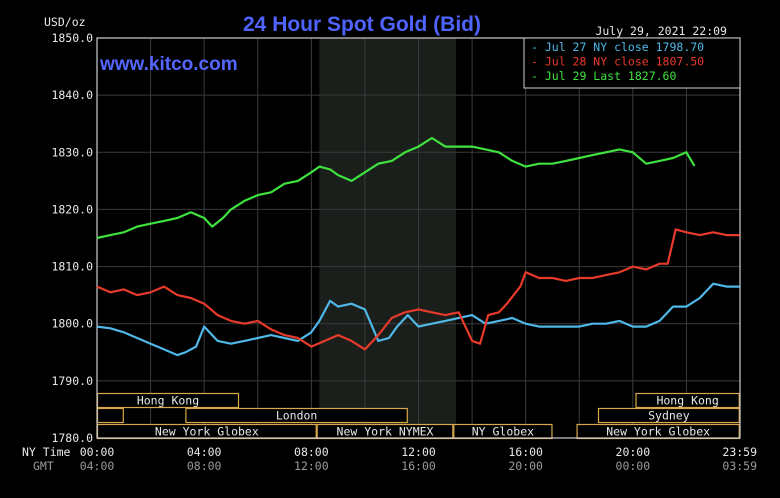  I want to click on x-tick-ny-6: 23:59, so click(739, 452).